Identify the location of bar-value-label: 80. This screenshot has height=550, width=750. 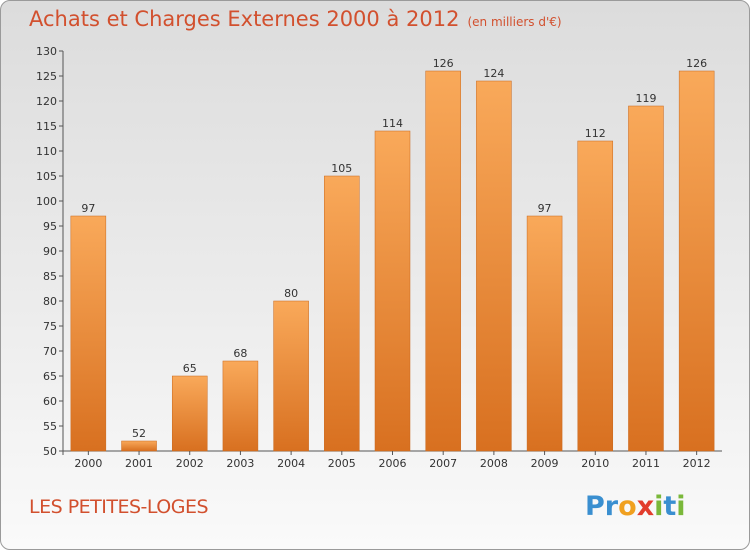
(291, 293).